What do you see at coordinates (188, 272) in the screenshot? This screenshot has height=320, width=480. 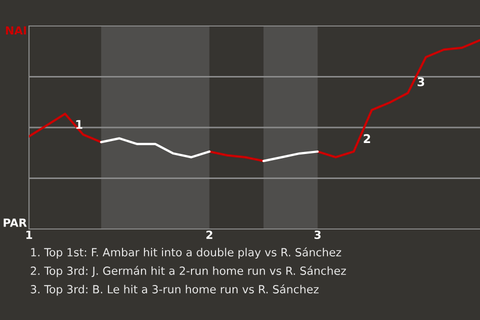 I see `text: 2. Top 3rd: J. Germán hit a 2-run home run vs R. Sánchez` at bounding box center [188, 272].